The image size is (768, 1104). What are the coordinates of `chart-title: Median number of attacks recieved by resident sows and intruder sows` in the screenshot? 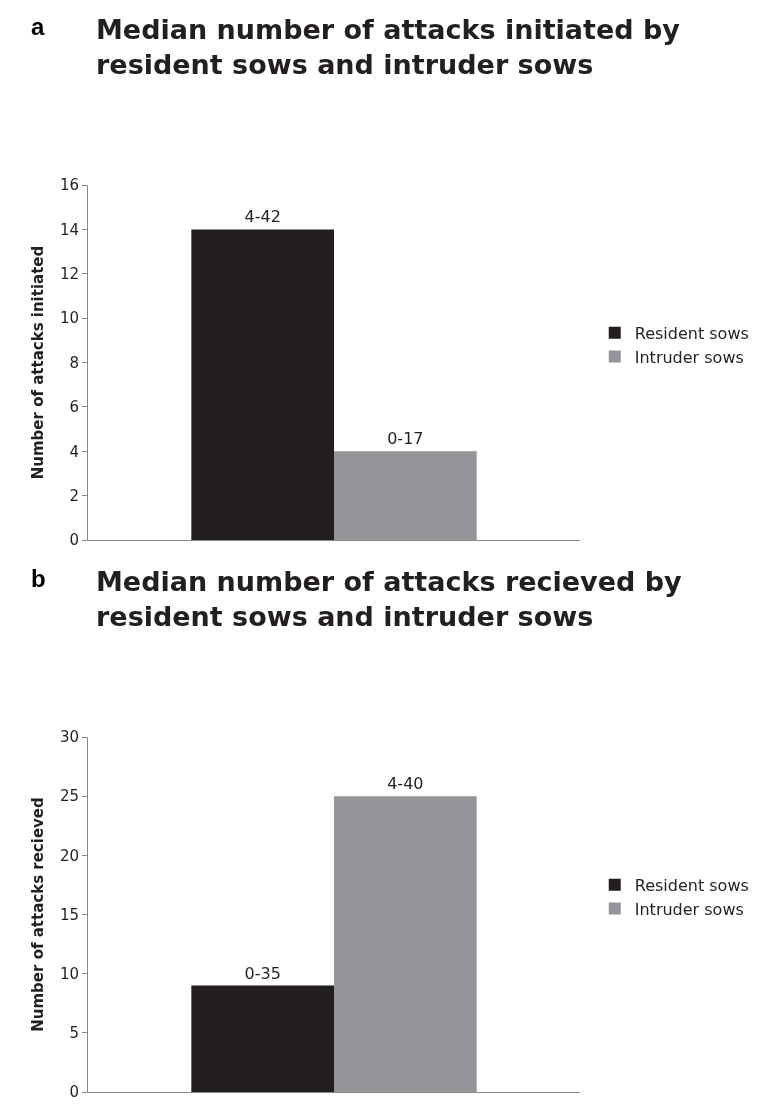 It's located at (389, 598).